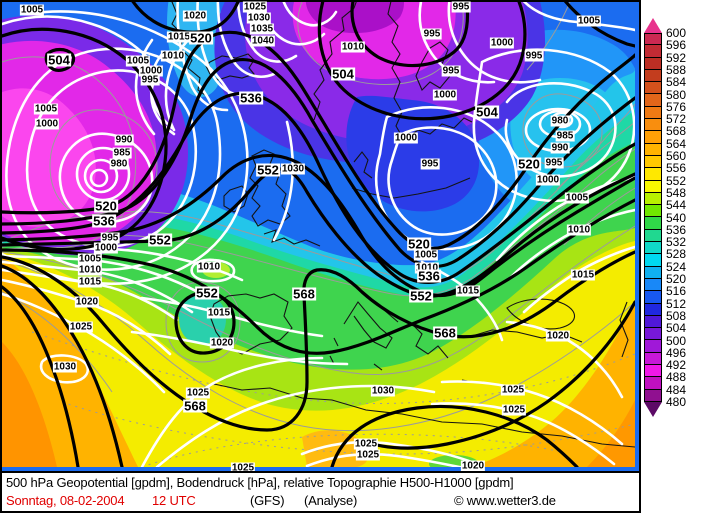 The width and height of the screenshot is (704, 513). What do you see at coordinates (676, 168) in the screenshot?
I see `colorbar-level-label: 556` at bounding box center [676, 168].